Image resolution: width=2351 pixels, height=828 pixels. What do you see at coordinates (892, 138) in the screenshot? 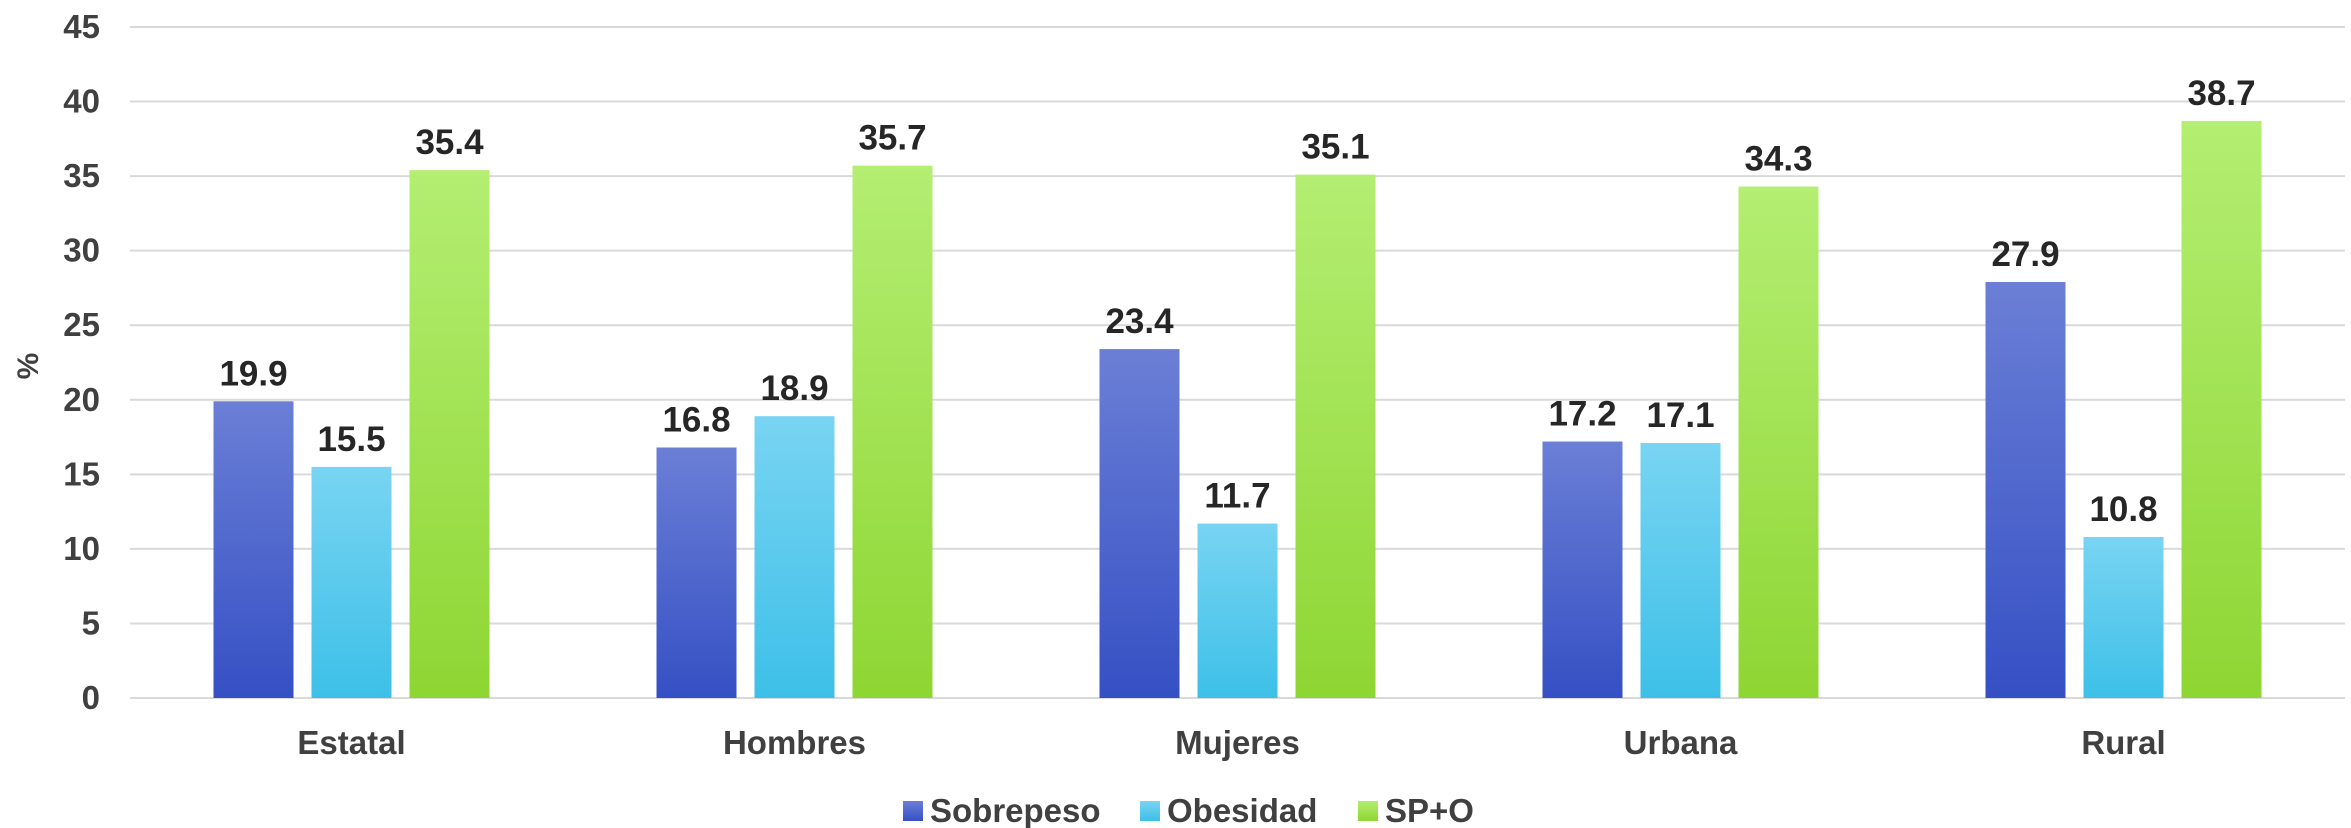
I see `value-label: 35.7` at bounding box center [892, 138].